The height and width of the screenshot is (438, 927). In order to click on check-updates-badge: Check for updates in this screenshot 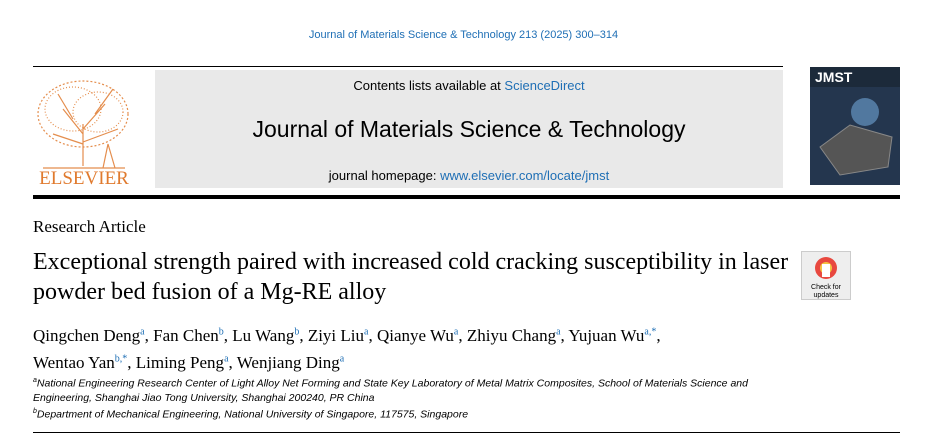, I will do `click(826, 275)`.